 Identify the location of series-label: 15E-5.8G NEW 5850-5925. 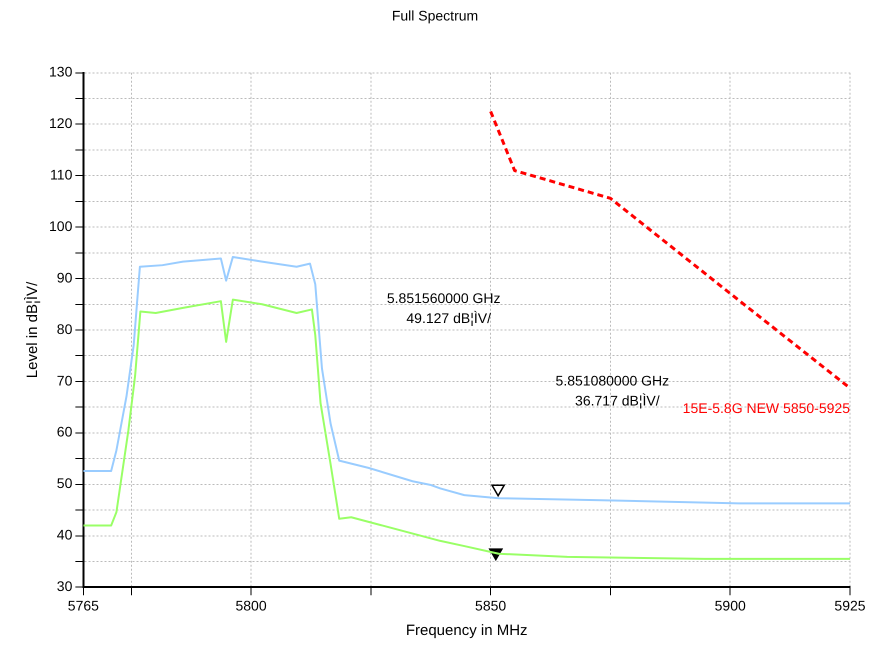
(766, 408).